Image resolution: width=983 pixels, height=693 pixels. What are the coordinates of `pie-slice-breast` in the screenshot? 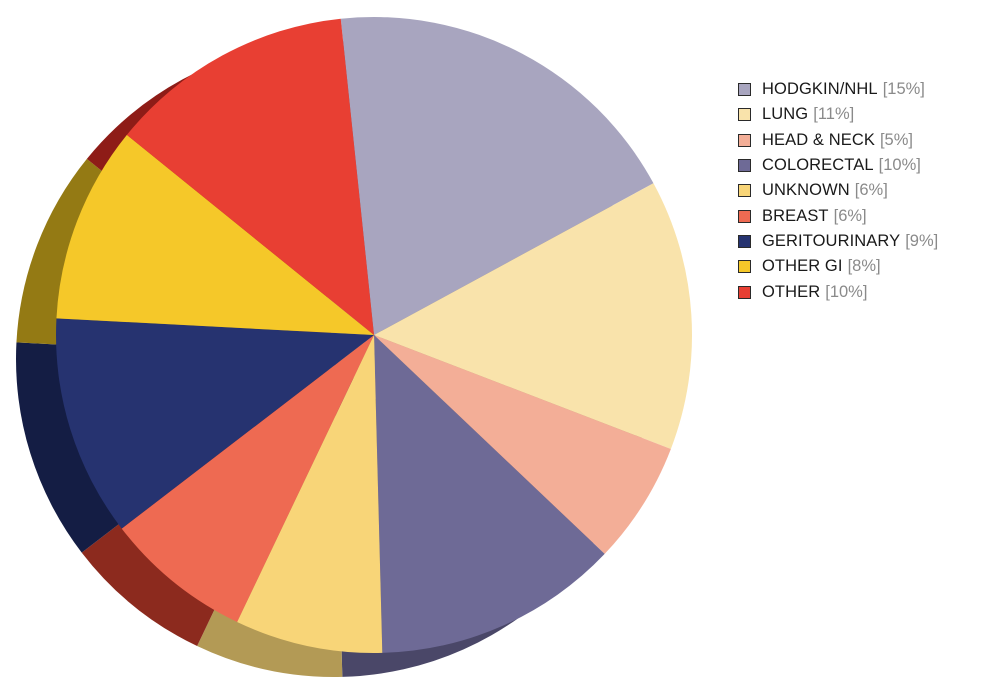 It's located at (248, 479).